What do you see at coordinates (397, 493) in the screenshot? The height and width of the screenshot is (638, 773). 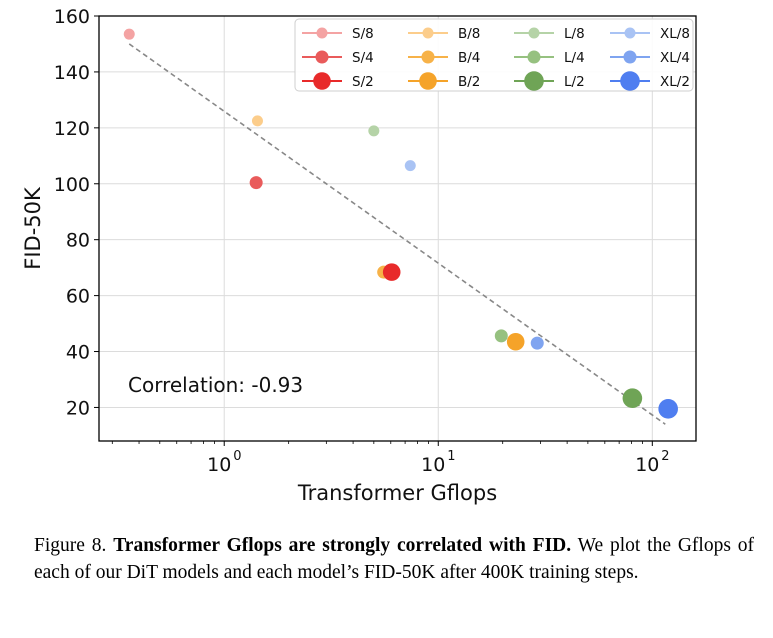 I see `x-axis-label: Transformer Gflops` at bounding box center [397, 493].